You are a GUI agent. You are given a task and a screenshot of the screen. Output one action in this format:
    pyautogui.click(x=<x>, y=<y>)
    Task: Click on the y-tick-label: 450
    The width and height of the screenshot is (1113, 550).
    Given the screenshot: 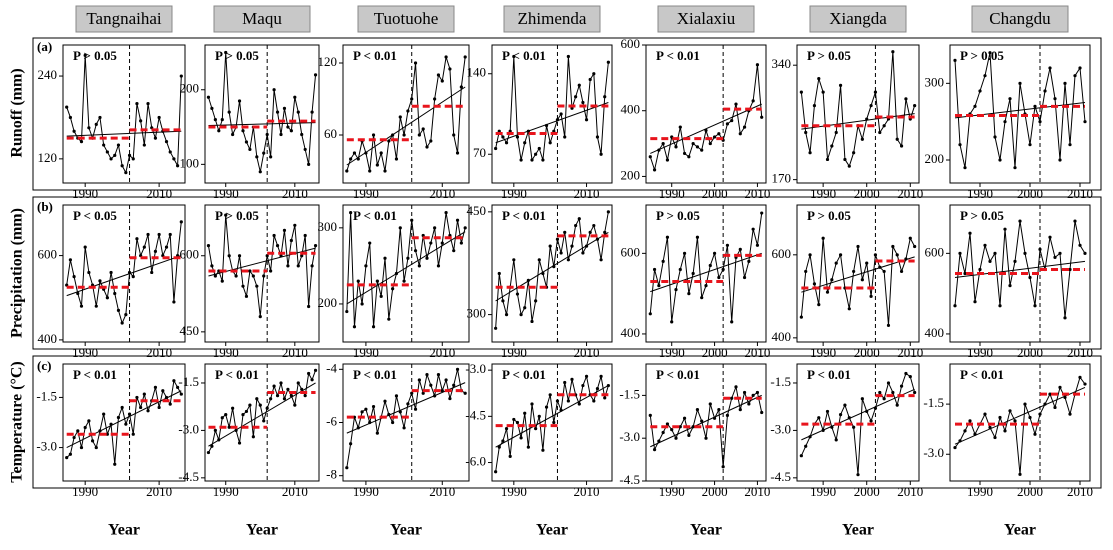 What is the action you would take?
    pyautogui.click(x=477, y=210)
    